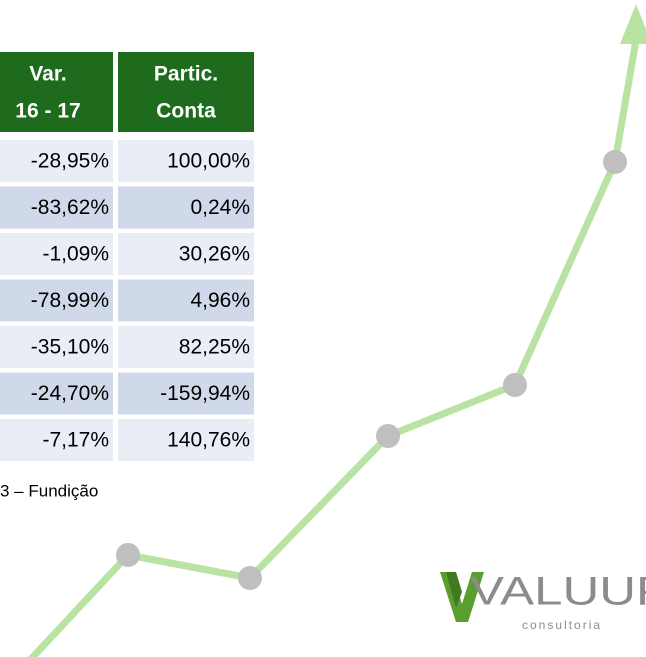  I want to click on caption: 3 – Fundição, so click(49, 490).